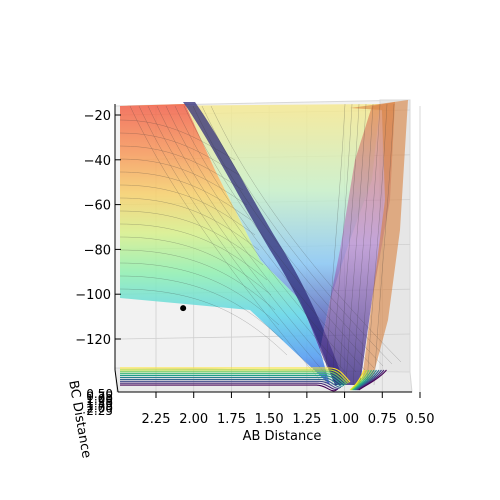 The image size is (500, 500). What do you see at coordinates (116, 381) in the screenshot?
I see `y-axis-line` at bounding box center [116, 381].